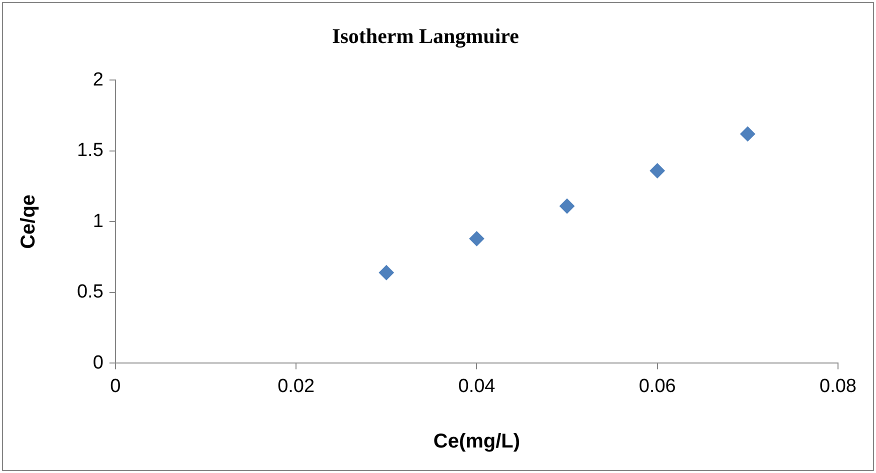 The height and width of the screenshot is (473, 876). Describe the element at coordinates (657, 386) in the screenshot. I see `x-tick-label: 0.06` at that location.